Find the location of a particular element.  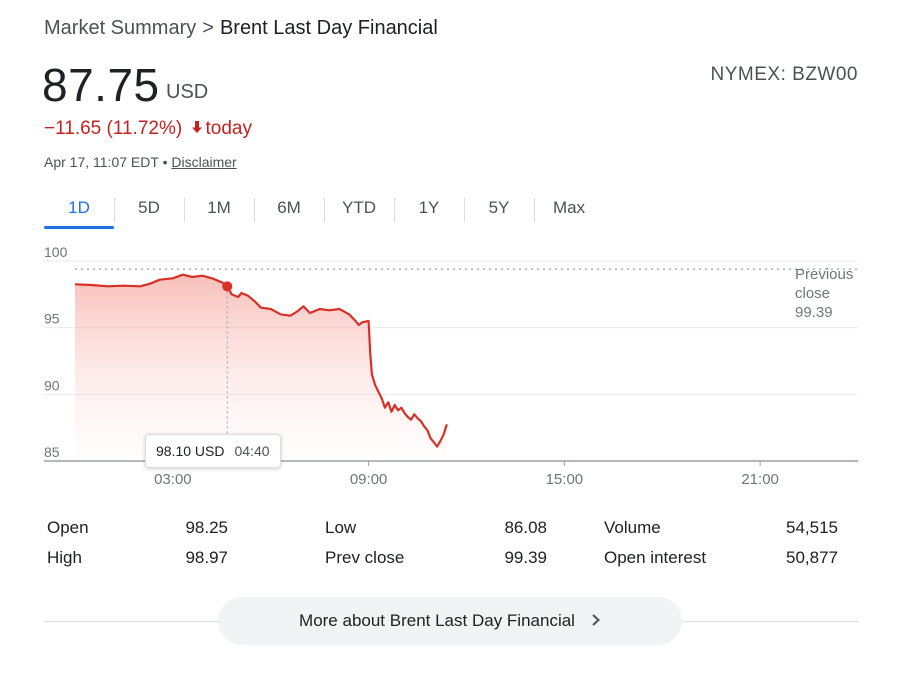

stat-value-volume: 54,515 is located at coordinates (812, 527).